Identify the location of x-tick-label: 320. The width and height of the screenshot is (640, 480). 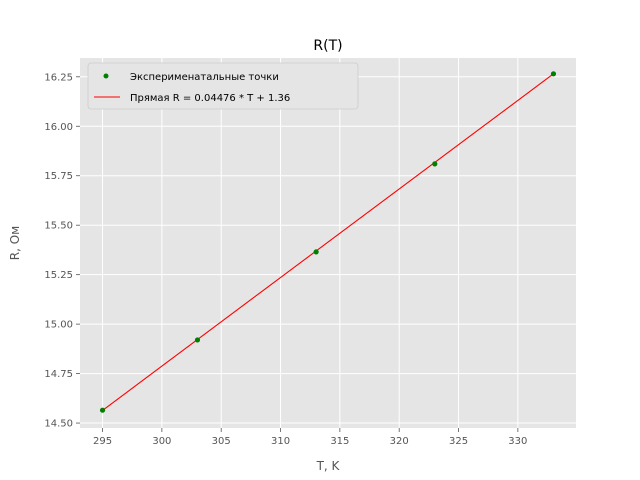
(399, 441).